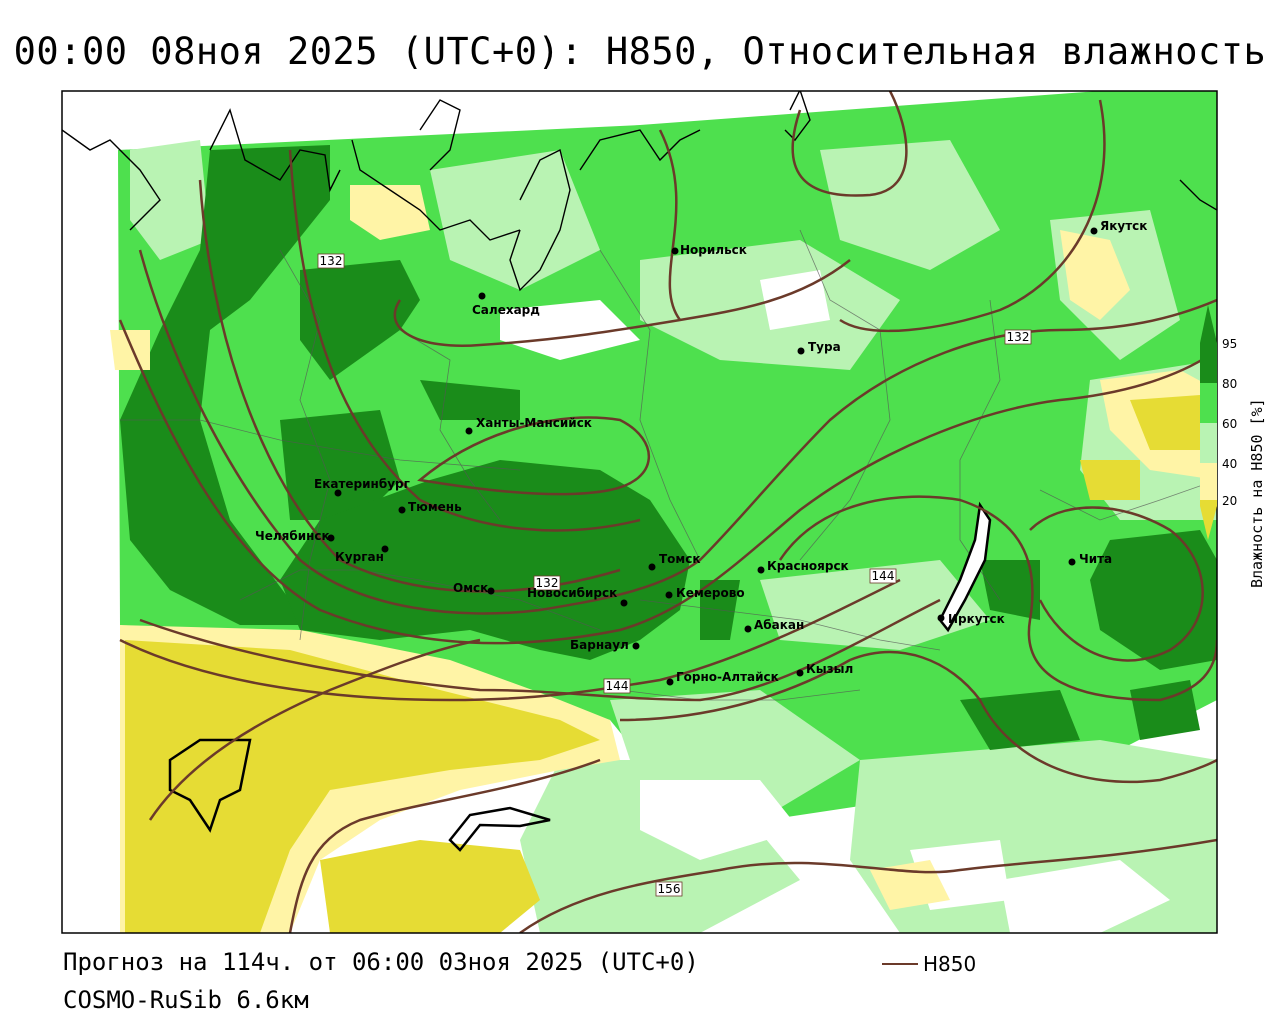  I want to click on svg-text: Норильск, so click(713, 250).